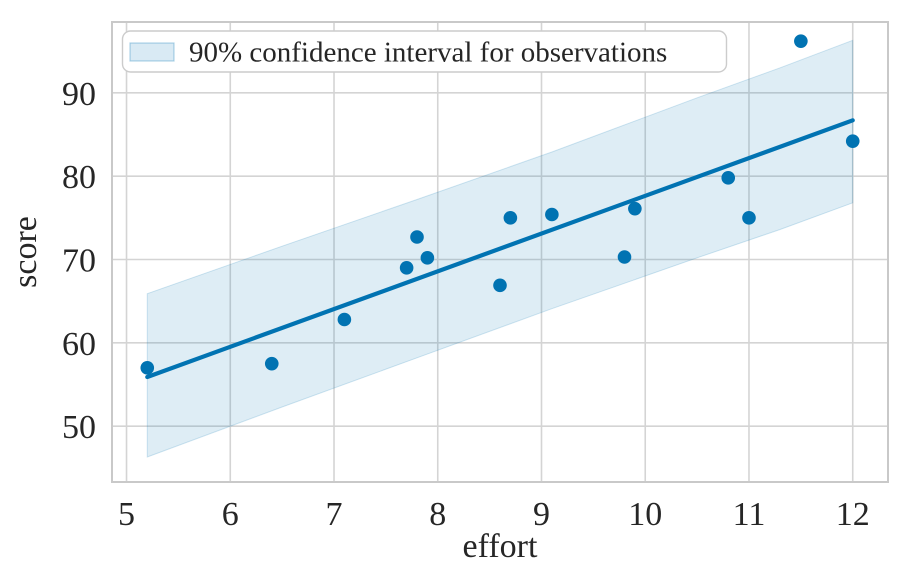 Image resolution: width=907 pixels, height=586 pixels. What do you see at coordinates (428, 53) in the screenshot?
I see `legend-label: 90% confidence interval for observations` at bounding box center [428, 53].